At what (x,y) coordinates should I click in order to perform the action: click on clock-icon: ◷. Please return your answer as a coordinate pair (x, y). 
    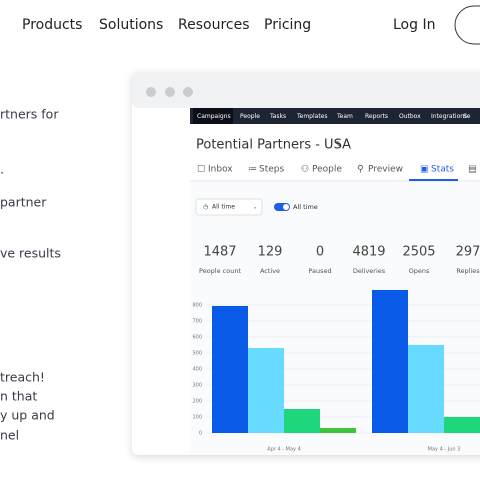
    Looking at the image, I should click on (205, 207).